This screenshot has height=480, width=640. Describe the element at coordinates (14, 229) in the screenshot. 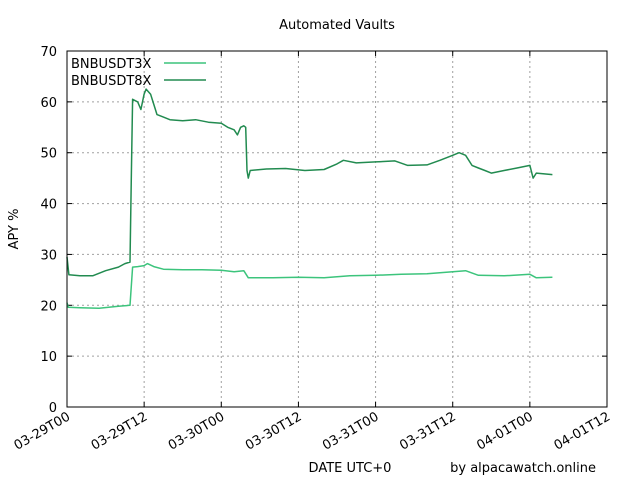

I see `y-axis-label: APY %` at that location.